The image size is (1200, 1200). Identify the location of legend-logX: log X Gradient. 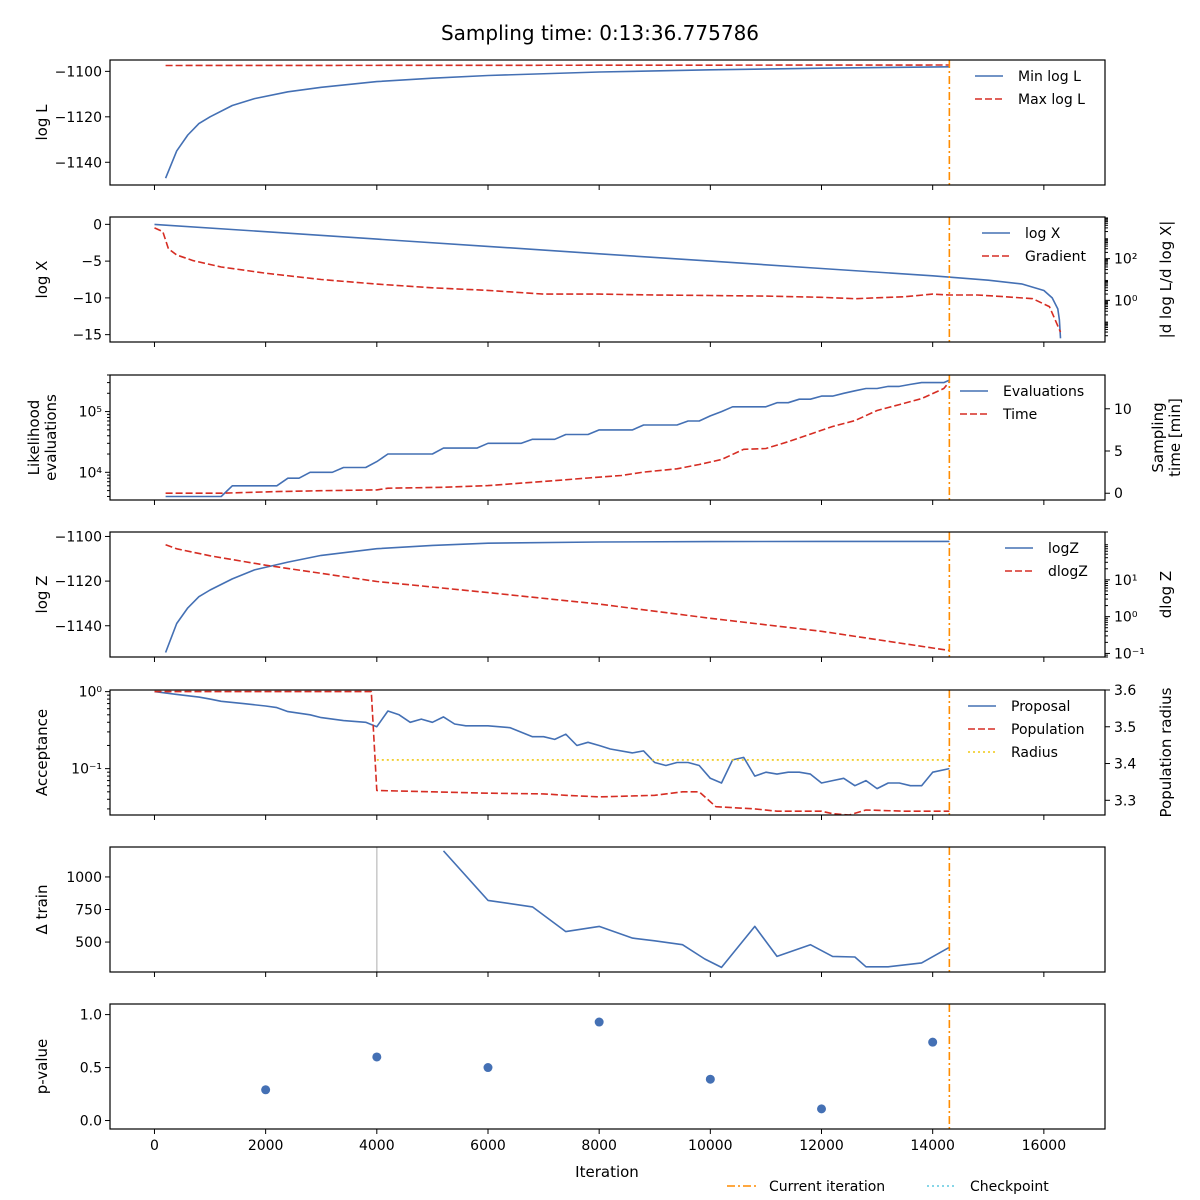
(1034, 245).